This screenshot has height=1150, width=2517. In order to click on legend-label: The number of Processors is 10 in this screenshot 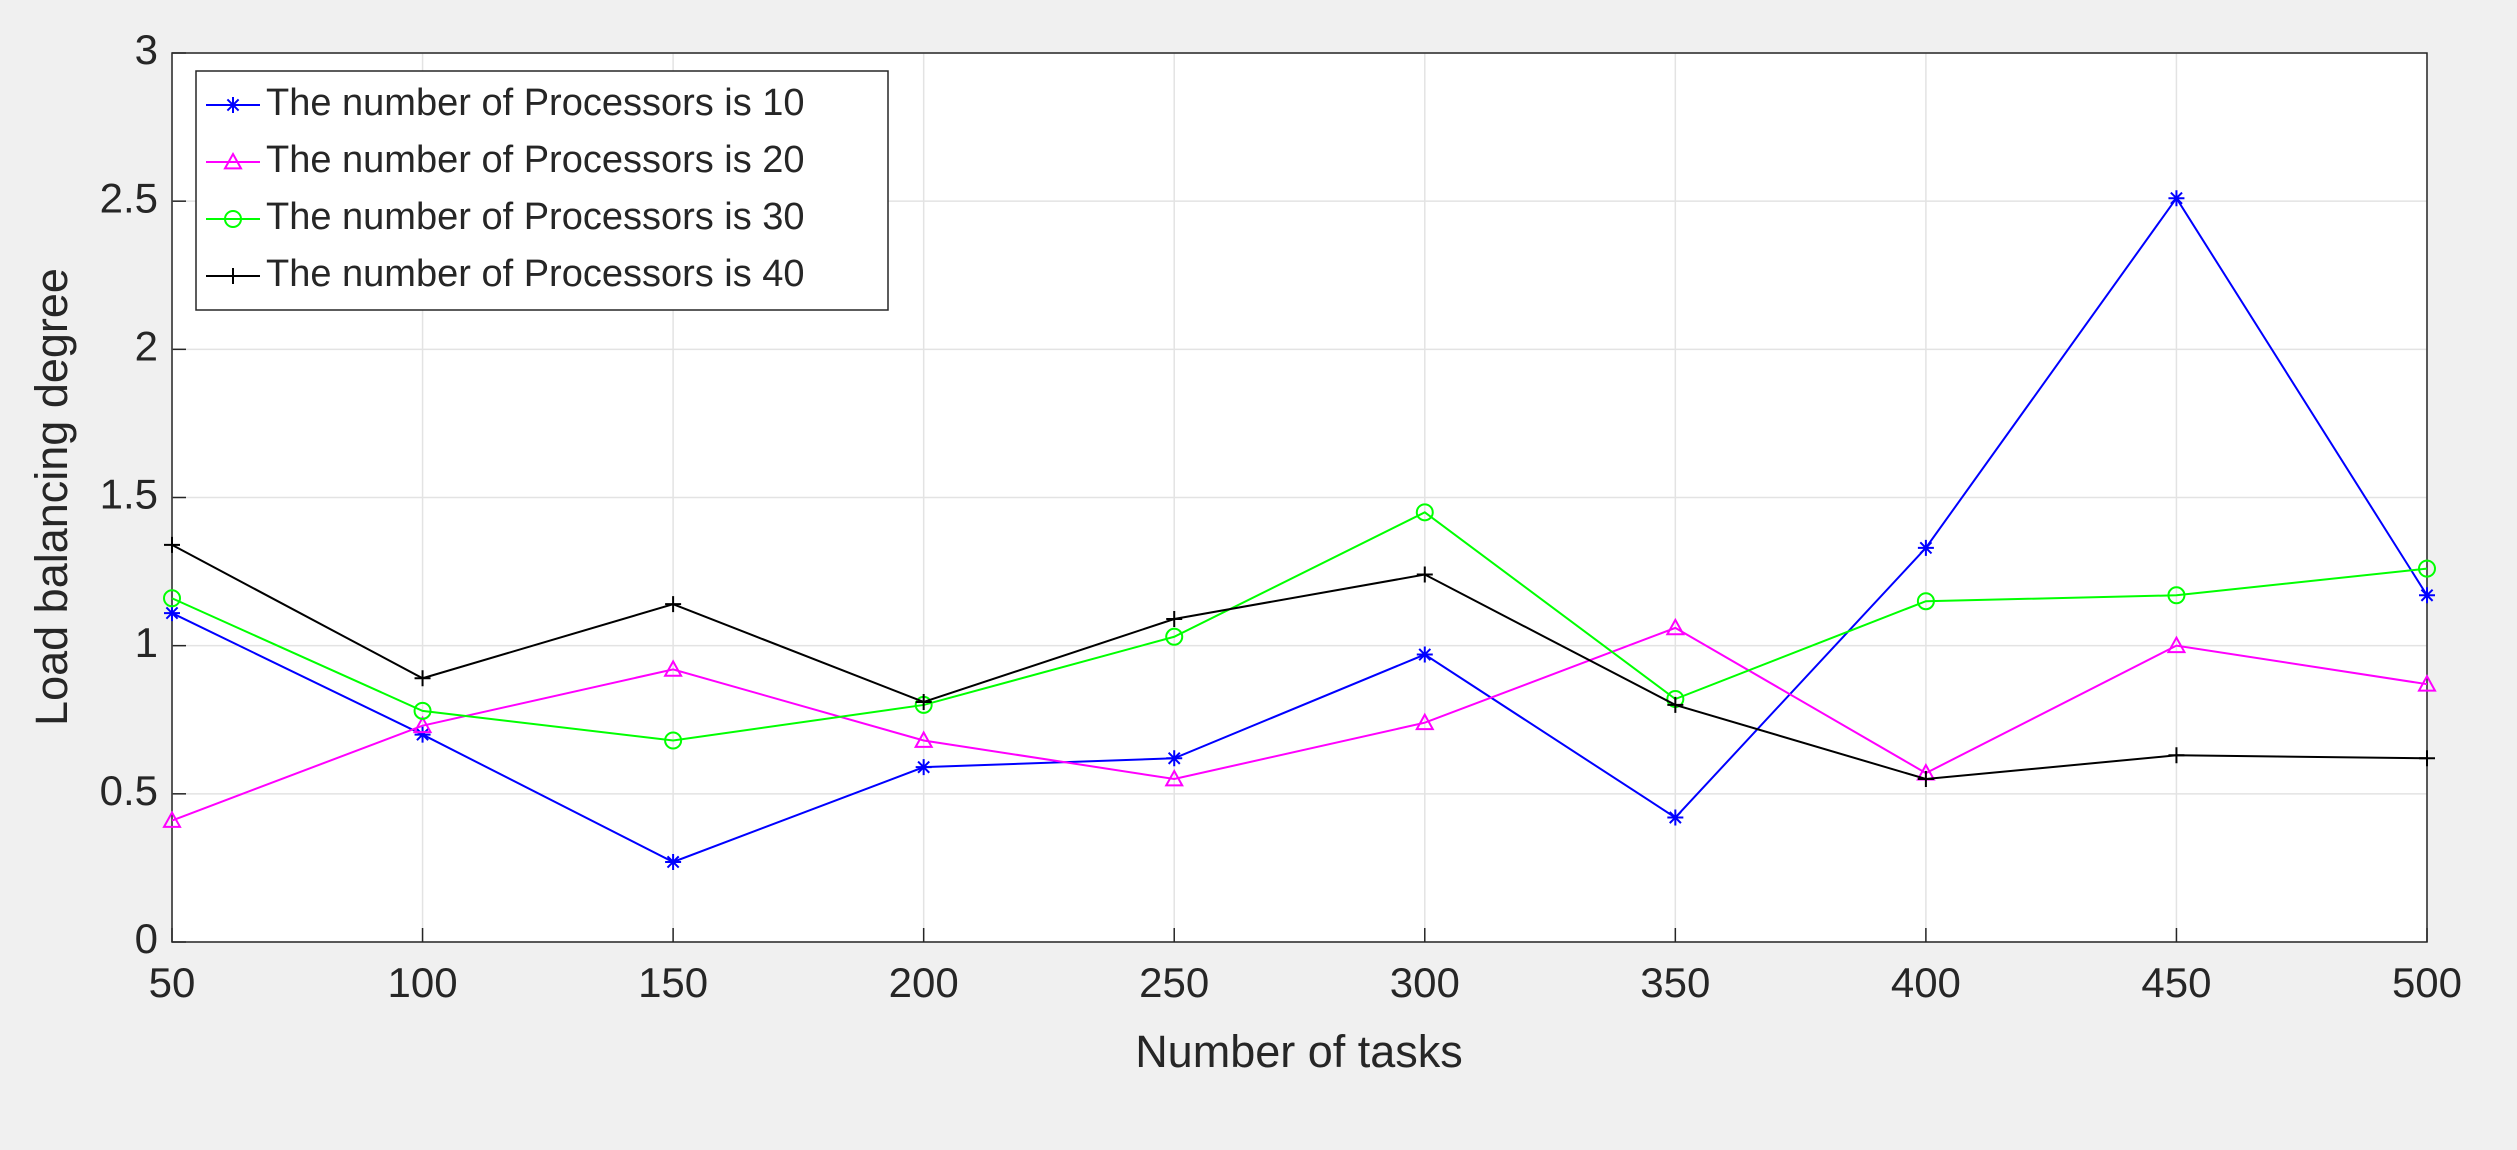, I will do `click(535, 103)`.